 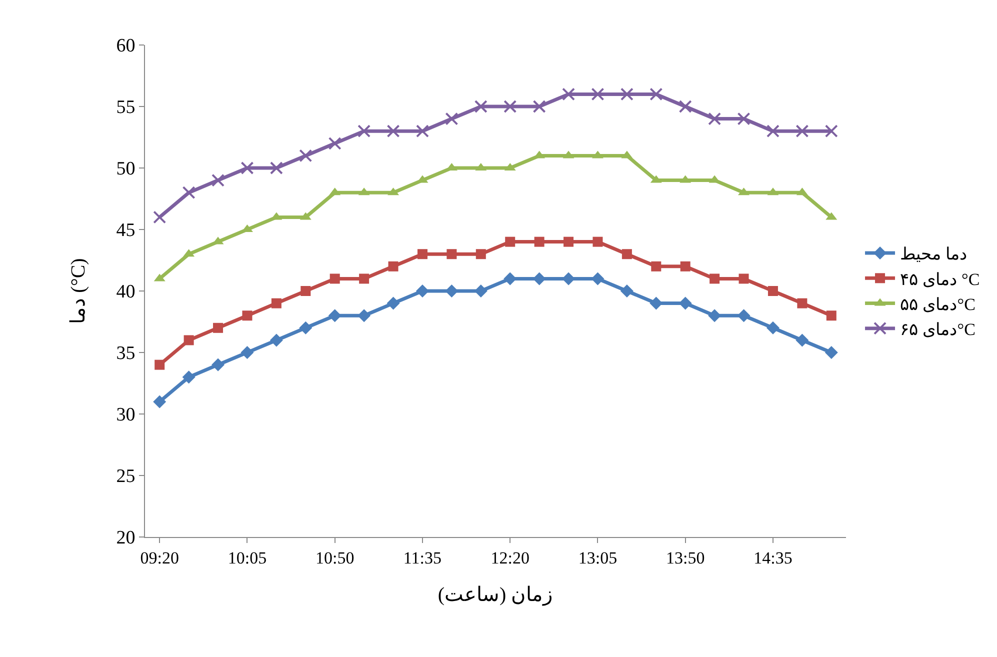 What do you see at coordinates (938, 329) in the screenshot?
I see `legend-label: دمای ۶۵°C` at bounding box center [938, 329].